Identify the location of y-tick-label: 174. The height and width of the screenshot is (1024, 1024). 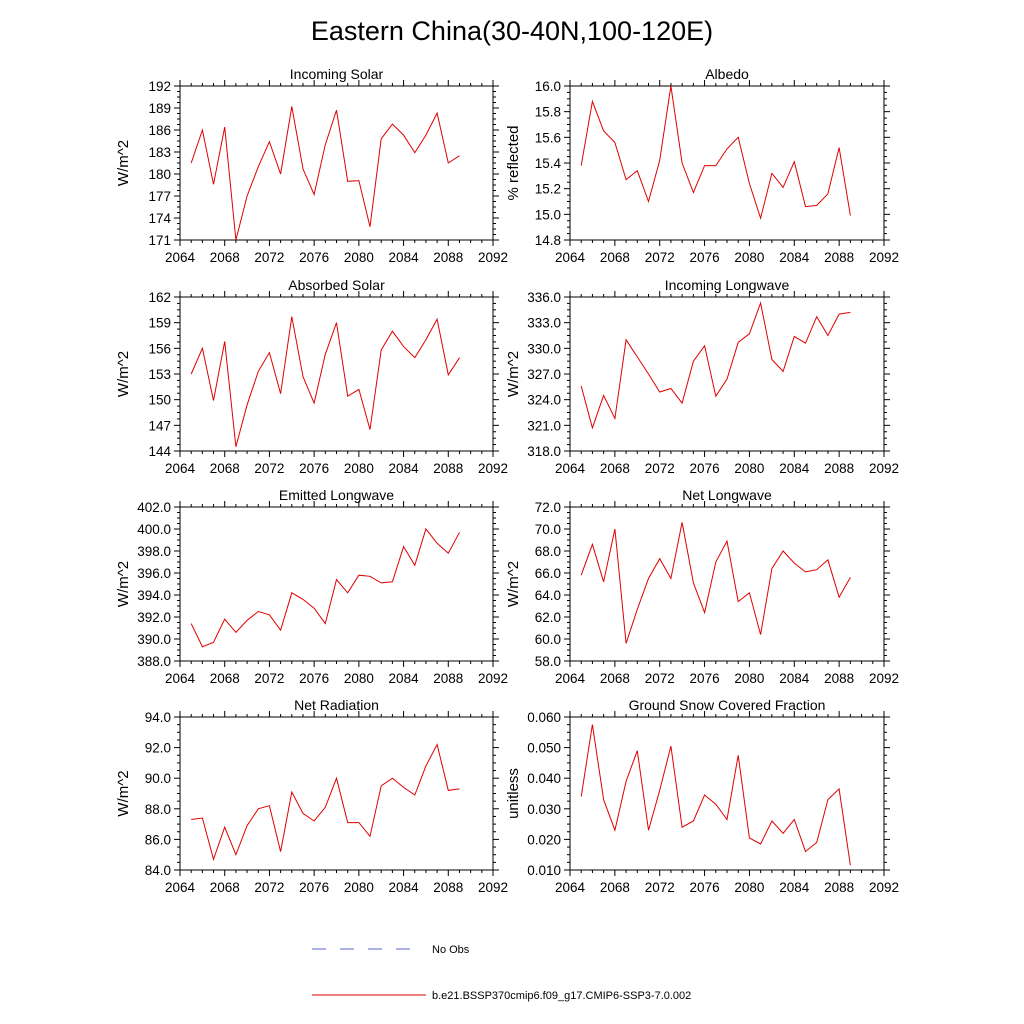
(159, 218).